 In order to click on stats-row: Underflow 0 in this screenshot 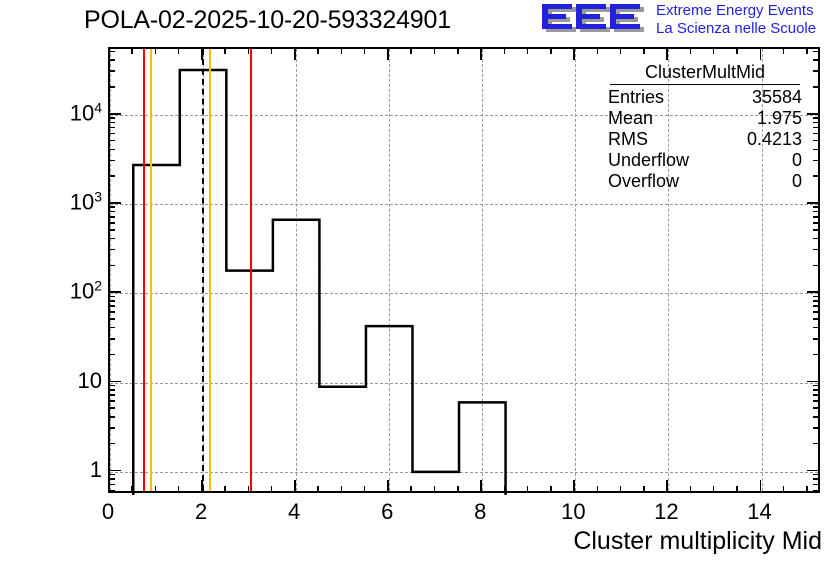, I will do `click(705, 160)`.